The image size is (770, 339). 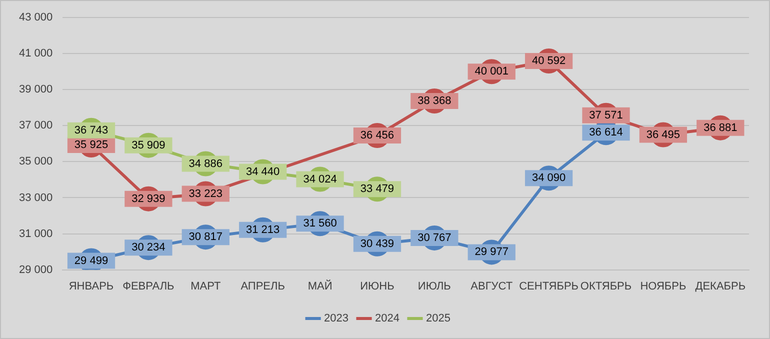 I want to click on data-label: 29 977, so click(x=491, y=252).